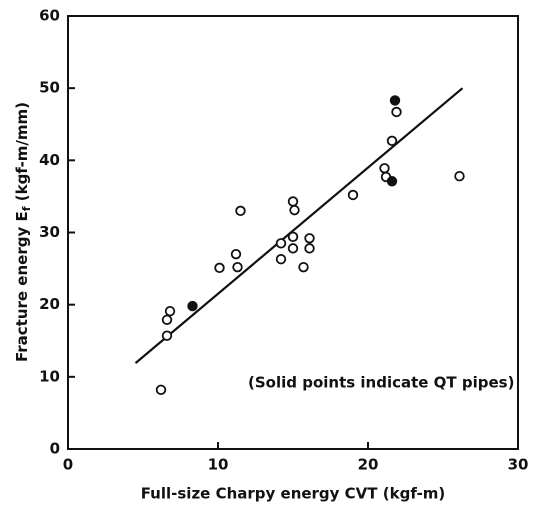  What do you see at coordinates (293, 494) in the screenshot?
I see `x-axis-label: Full-size Charpy energy CVT (kgf-m)` at bounding box center [293, 494].